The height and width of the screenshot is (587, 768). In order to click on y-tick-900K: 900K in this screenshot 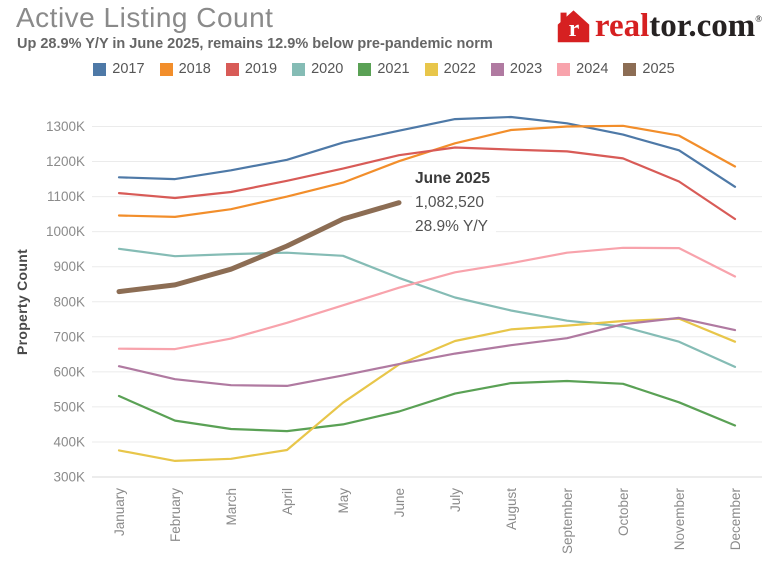, I will do `click(69, 266)`.